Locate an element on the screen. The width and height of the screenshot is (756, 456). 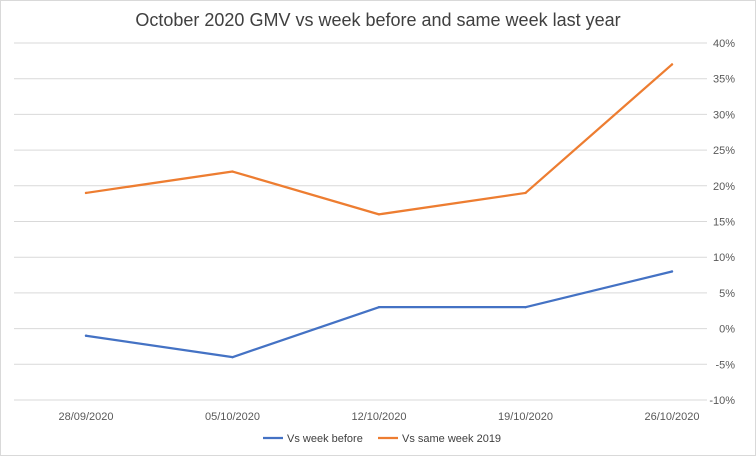
x-tick-label: 28/09/2020 is located at coordinates (85, 417).